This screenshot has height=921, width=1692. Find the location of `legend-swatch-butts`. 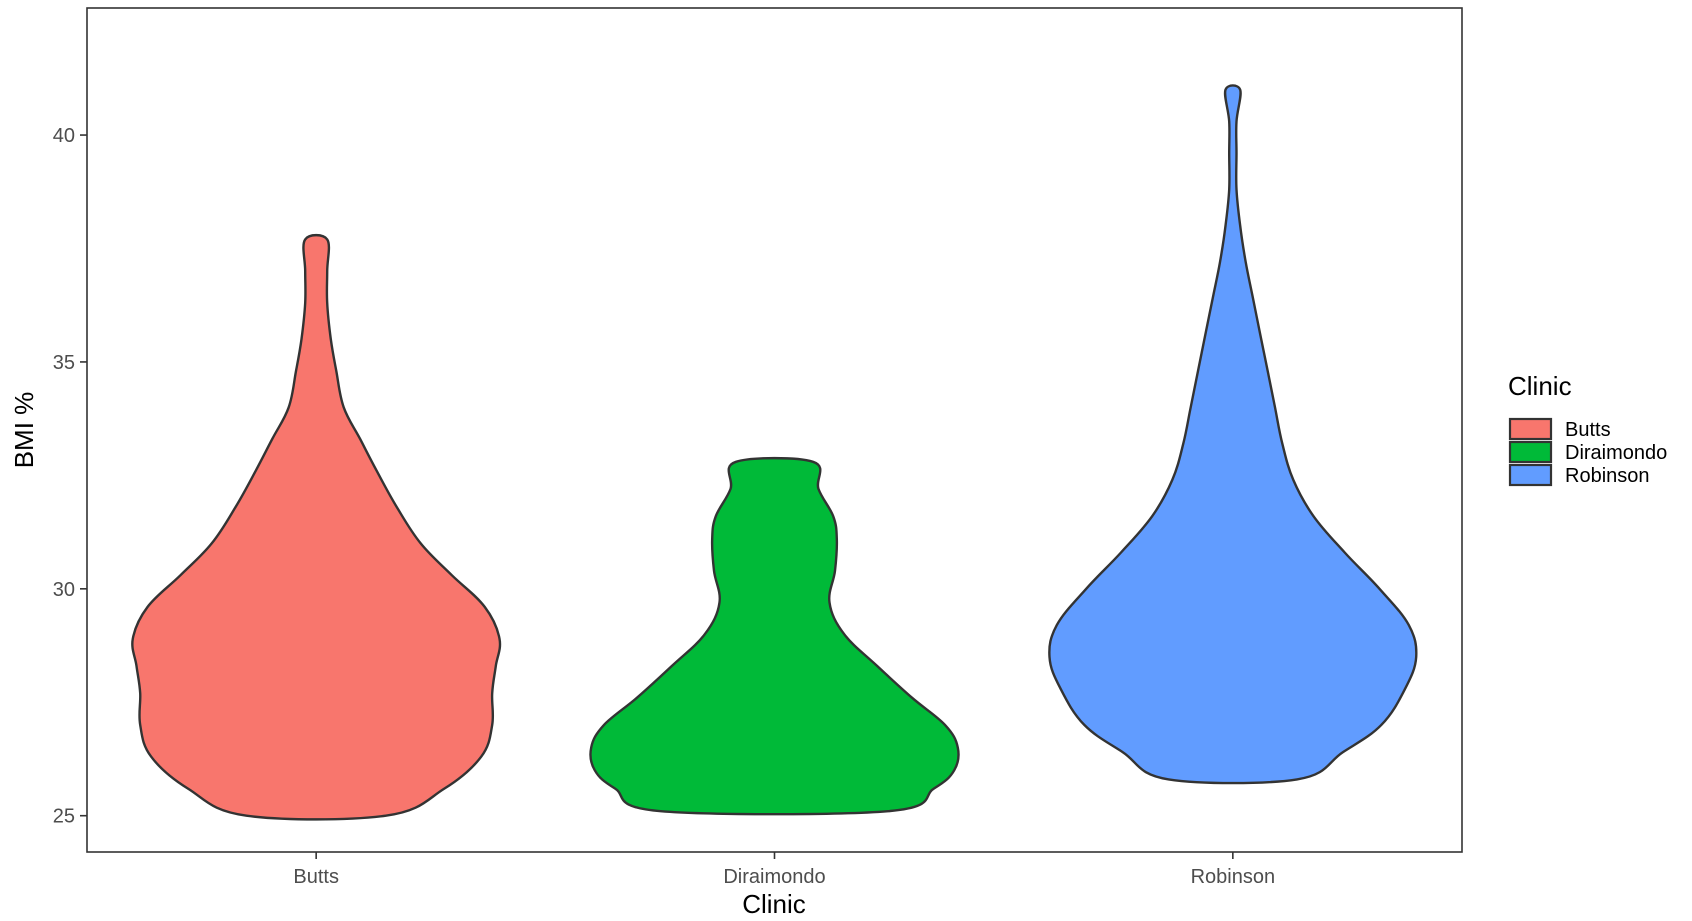

legend-swatch-butts is located at coordinates (1530, 429).